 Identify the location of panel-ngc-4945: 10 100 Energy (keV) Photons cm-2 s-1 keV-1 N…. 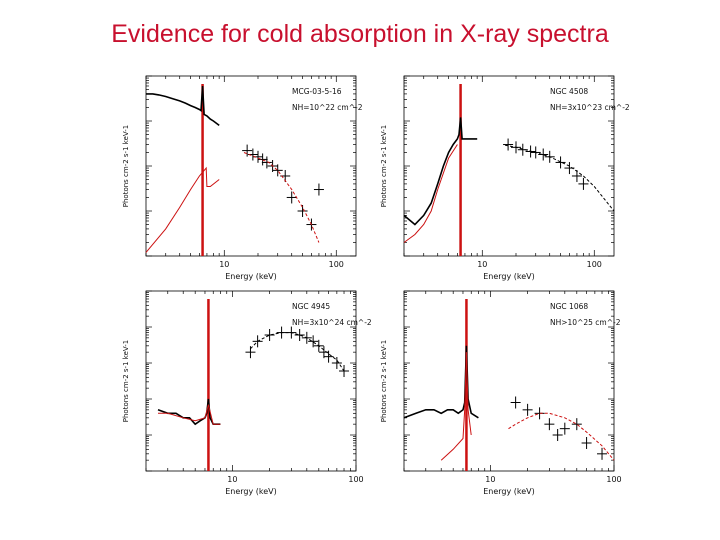
(241, 395).